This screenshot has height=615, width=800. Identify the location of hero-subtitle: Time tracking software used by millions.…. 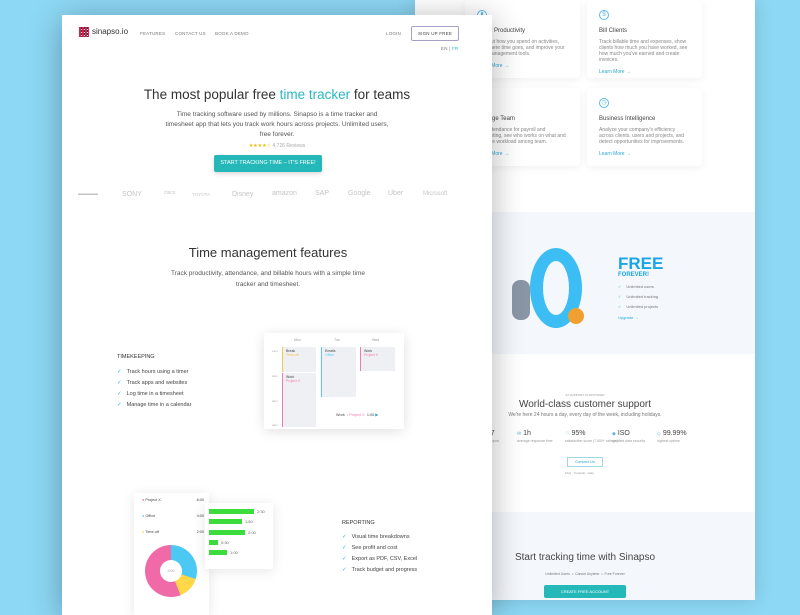
(277, 124).